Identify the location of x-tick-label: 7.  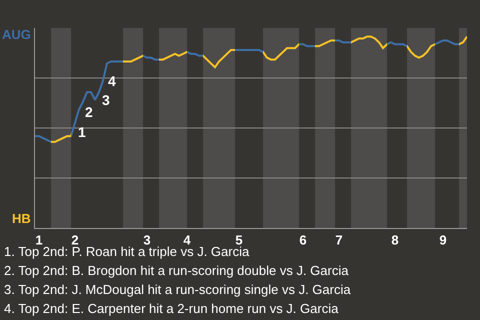
(339, 240).